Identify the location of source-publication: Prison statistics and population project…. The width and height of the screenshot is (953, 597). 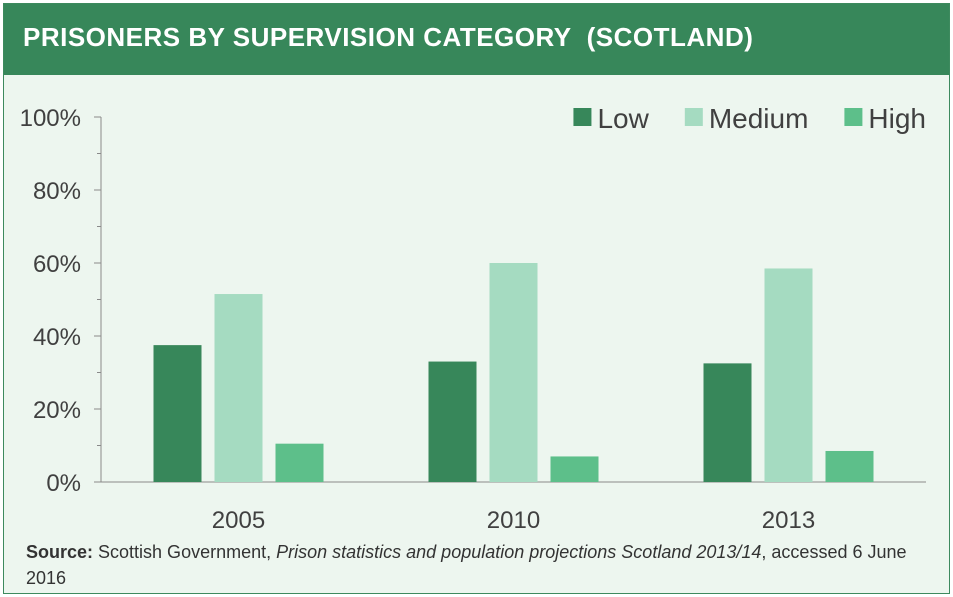
(519, 552).